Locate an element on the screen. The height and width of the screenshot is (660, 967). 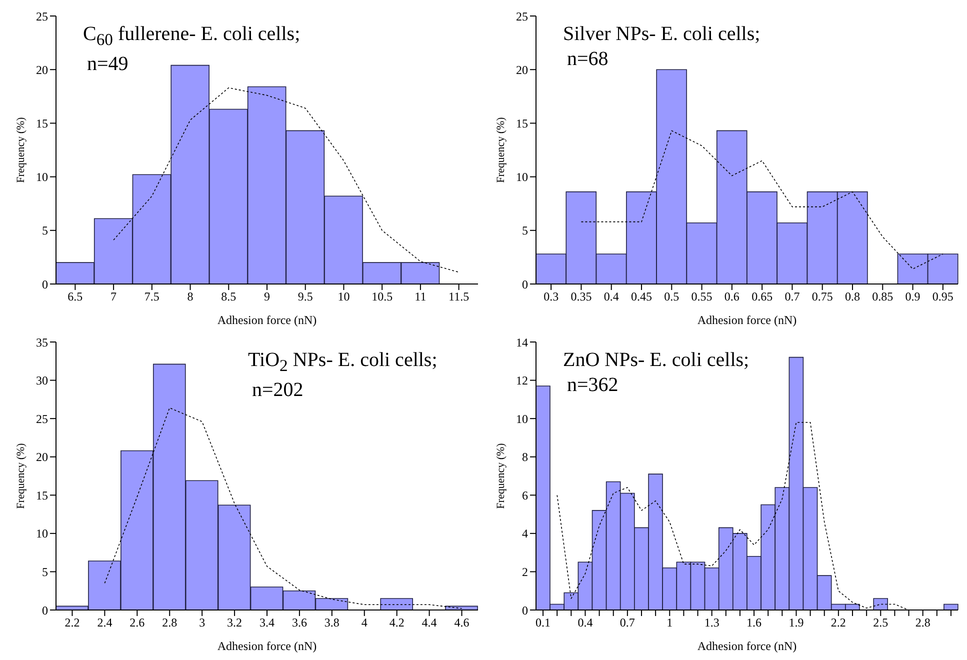
x-tick-label: 1.6 is located at coordinates (754, 623).